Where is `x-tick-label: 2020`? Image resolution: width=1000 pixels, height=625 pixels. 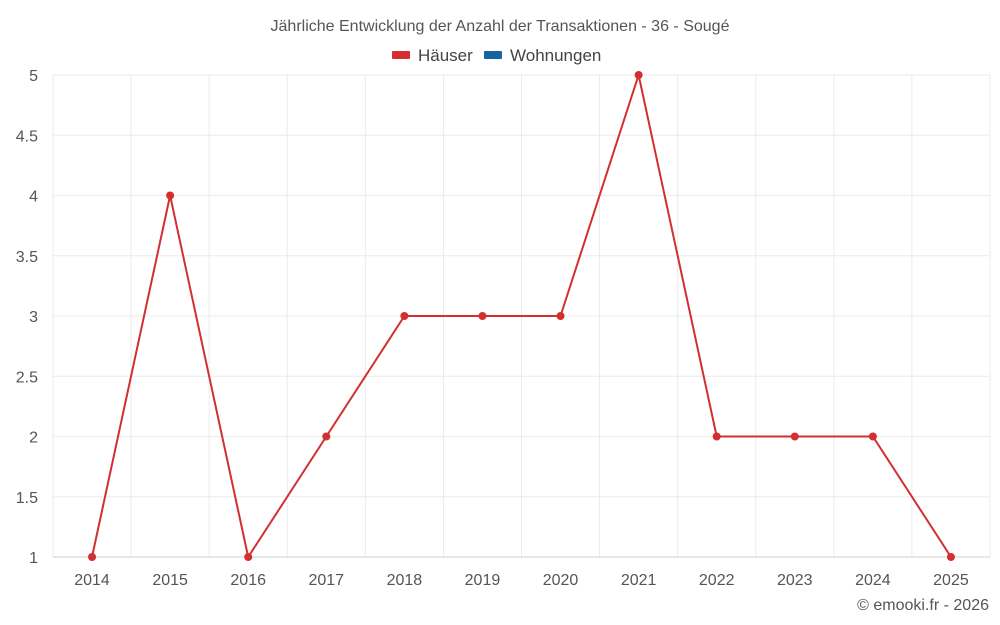 x-tick-label: 2020 is located at coordinates (561, 580).